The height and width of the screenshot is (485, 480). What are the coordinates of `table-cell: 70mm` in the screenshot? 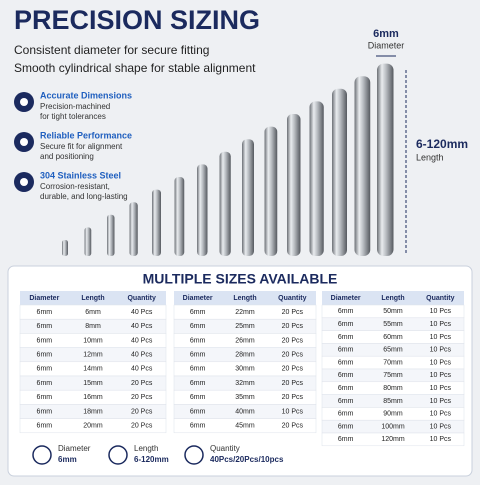 It's located at (393, 362).